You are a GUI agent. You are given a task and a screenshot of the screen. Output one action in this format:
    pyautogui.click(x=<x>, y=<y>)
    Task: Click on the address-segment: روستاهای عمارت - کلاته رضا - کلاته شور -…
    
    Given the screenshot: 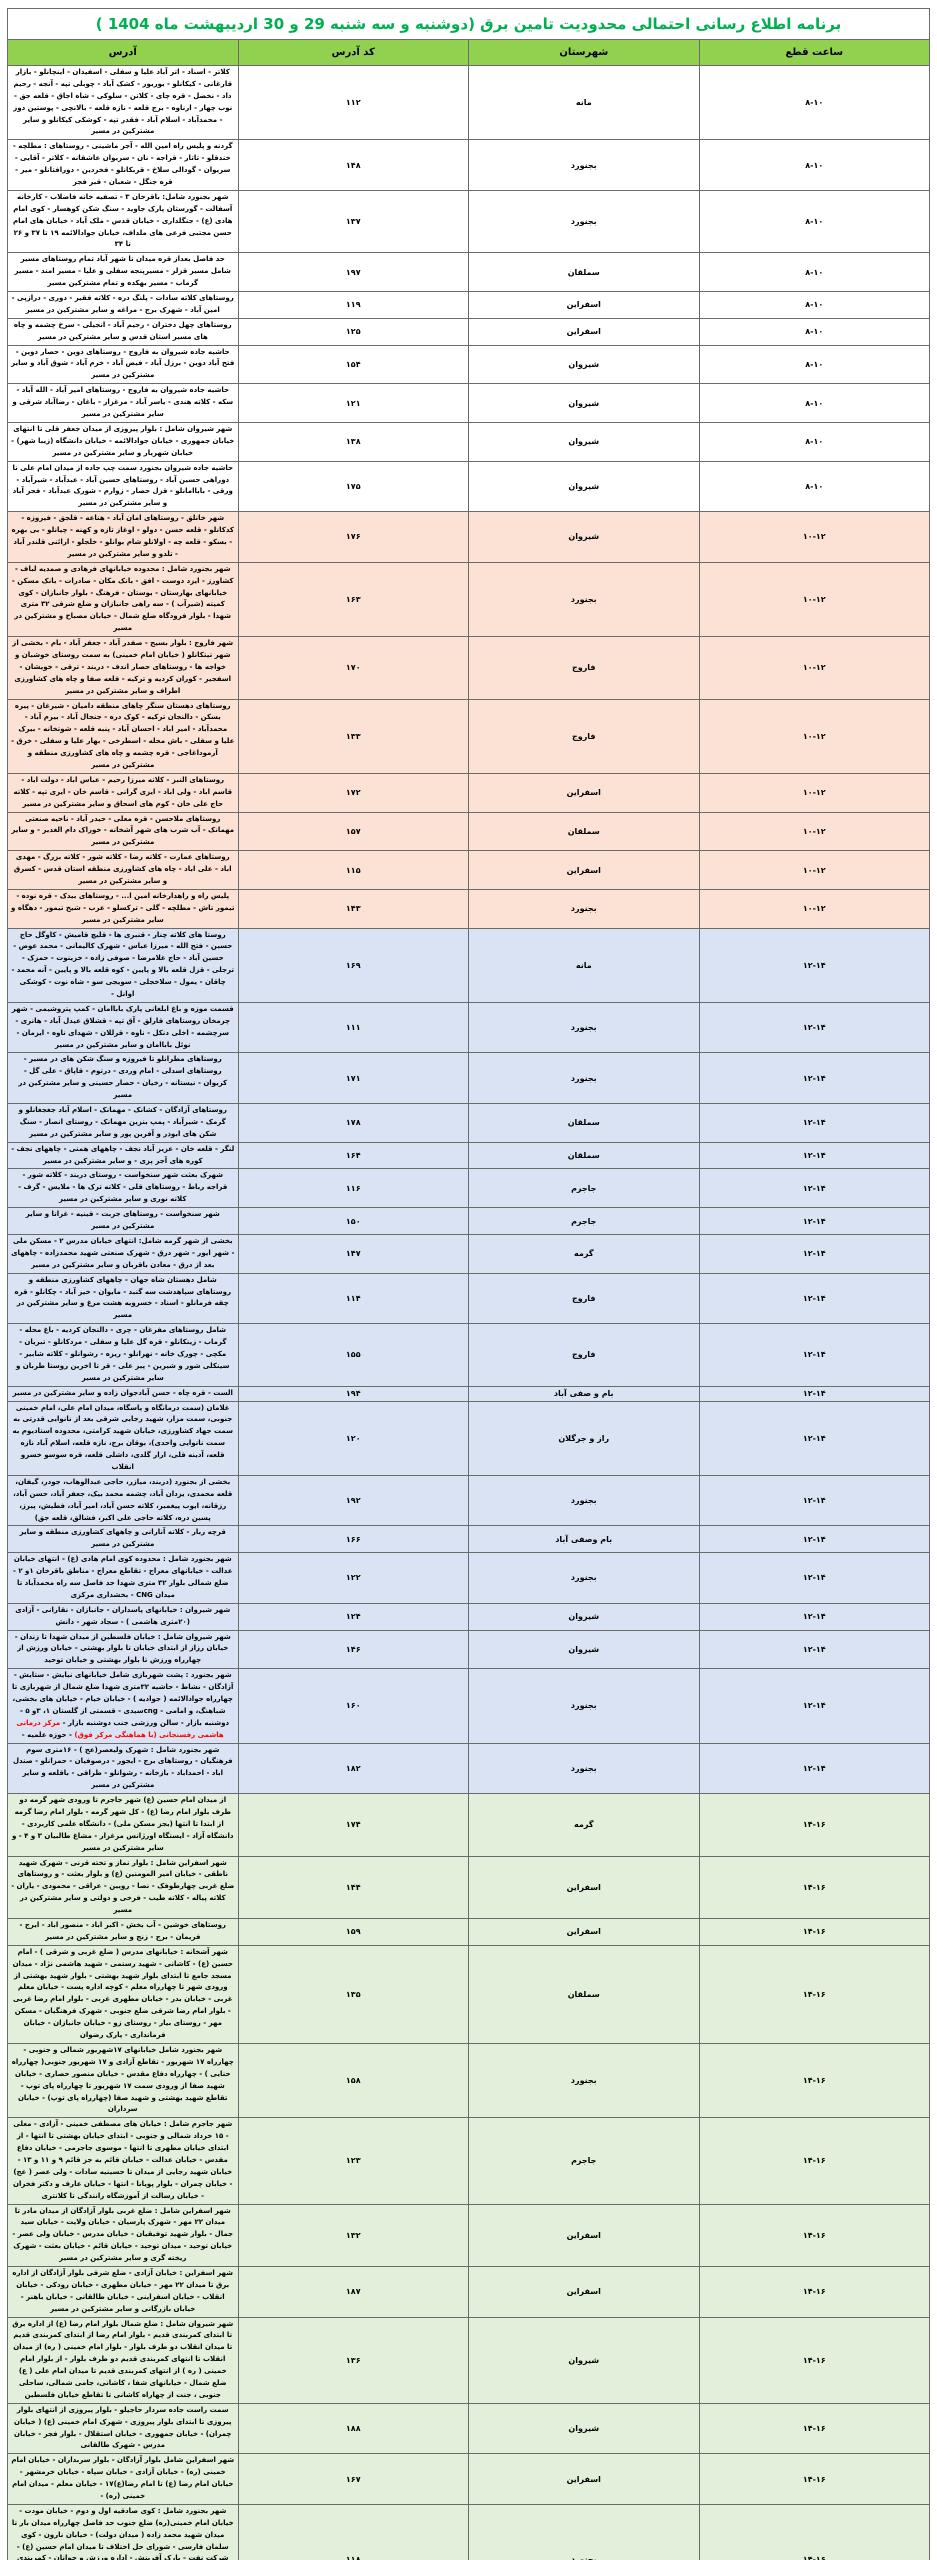 What is the action you would take?
    pyautogui.click(x=123, y=869)
    